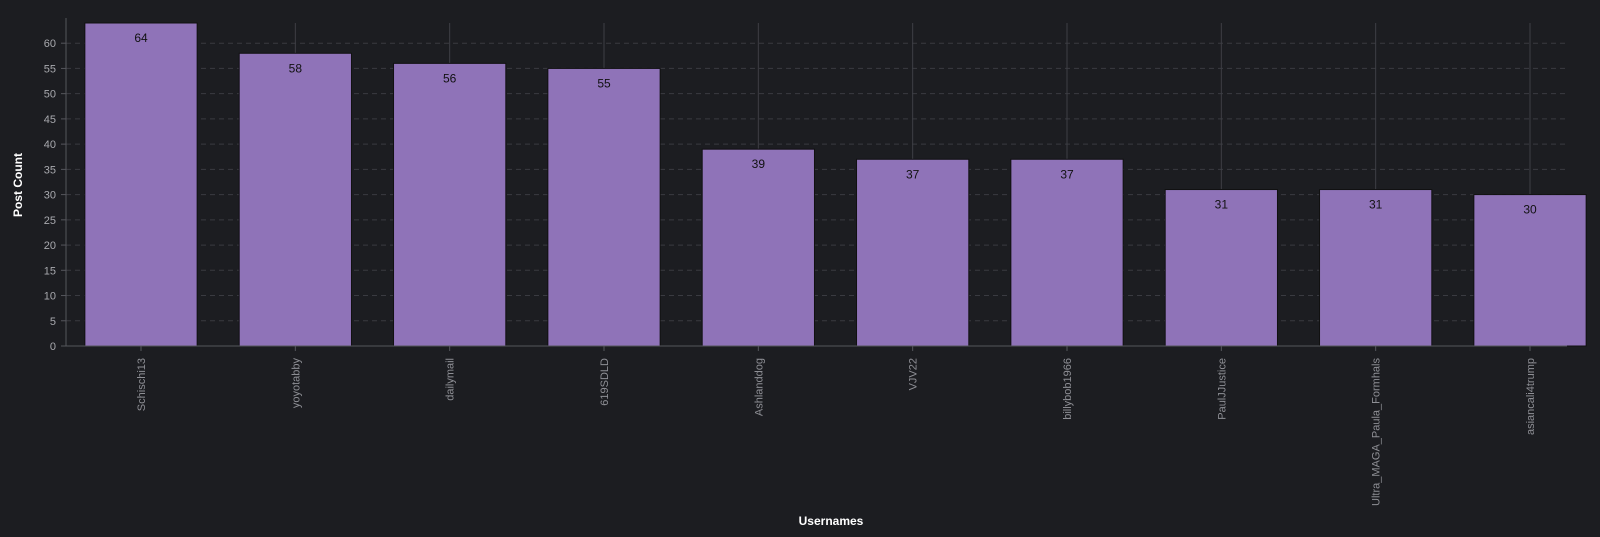 This screenshot has width=1600, height=537. I want to click on y-tick-label: 25, so click(50, 221).